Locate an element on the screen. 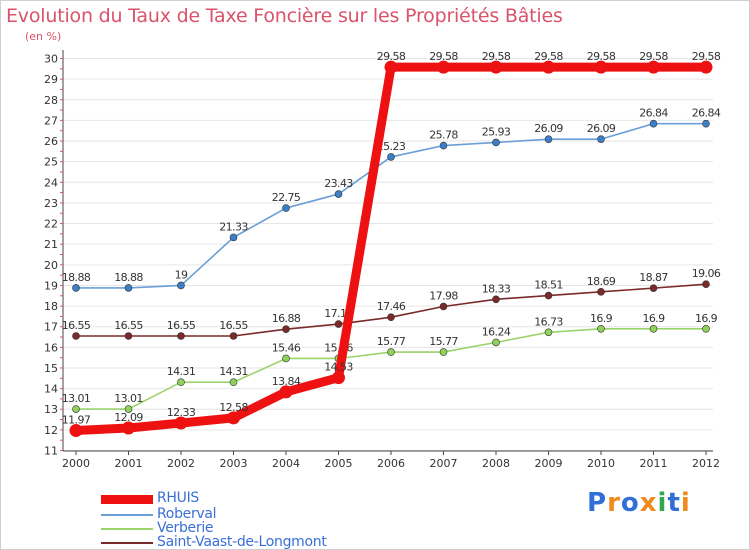  data-label: 19.06 is located at coordinates (706, 273).